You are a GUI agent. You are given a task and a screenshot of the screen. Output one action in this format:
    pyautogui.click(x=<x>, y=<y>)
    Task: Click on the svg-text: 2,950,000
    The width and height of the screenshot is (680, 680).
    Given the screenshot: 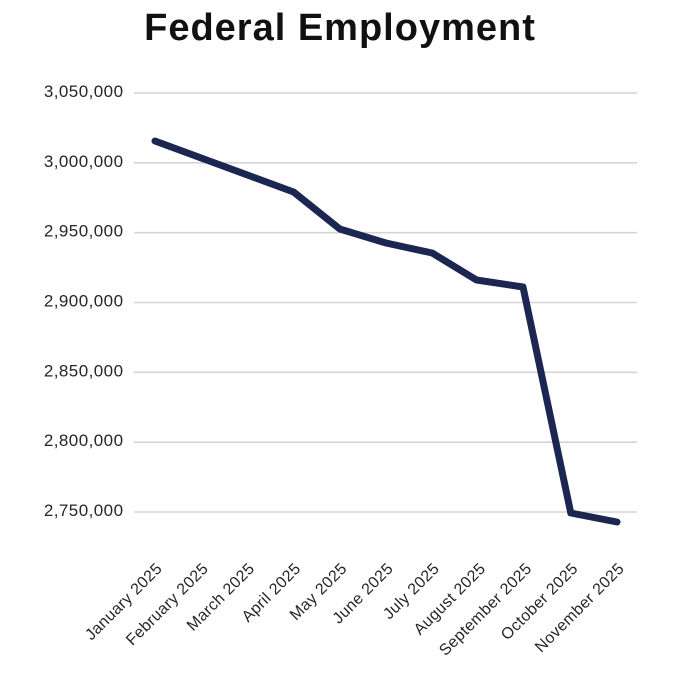 What is the action you would take?
    pyautogui.click(x=84, y=231)
    